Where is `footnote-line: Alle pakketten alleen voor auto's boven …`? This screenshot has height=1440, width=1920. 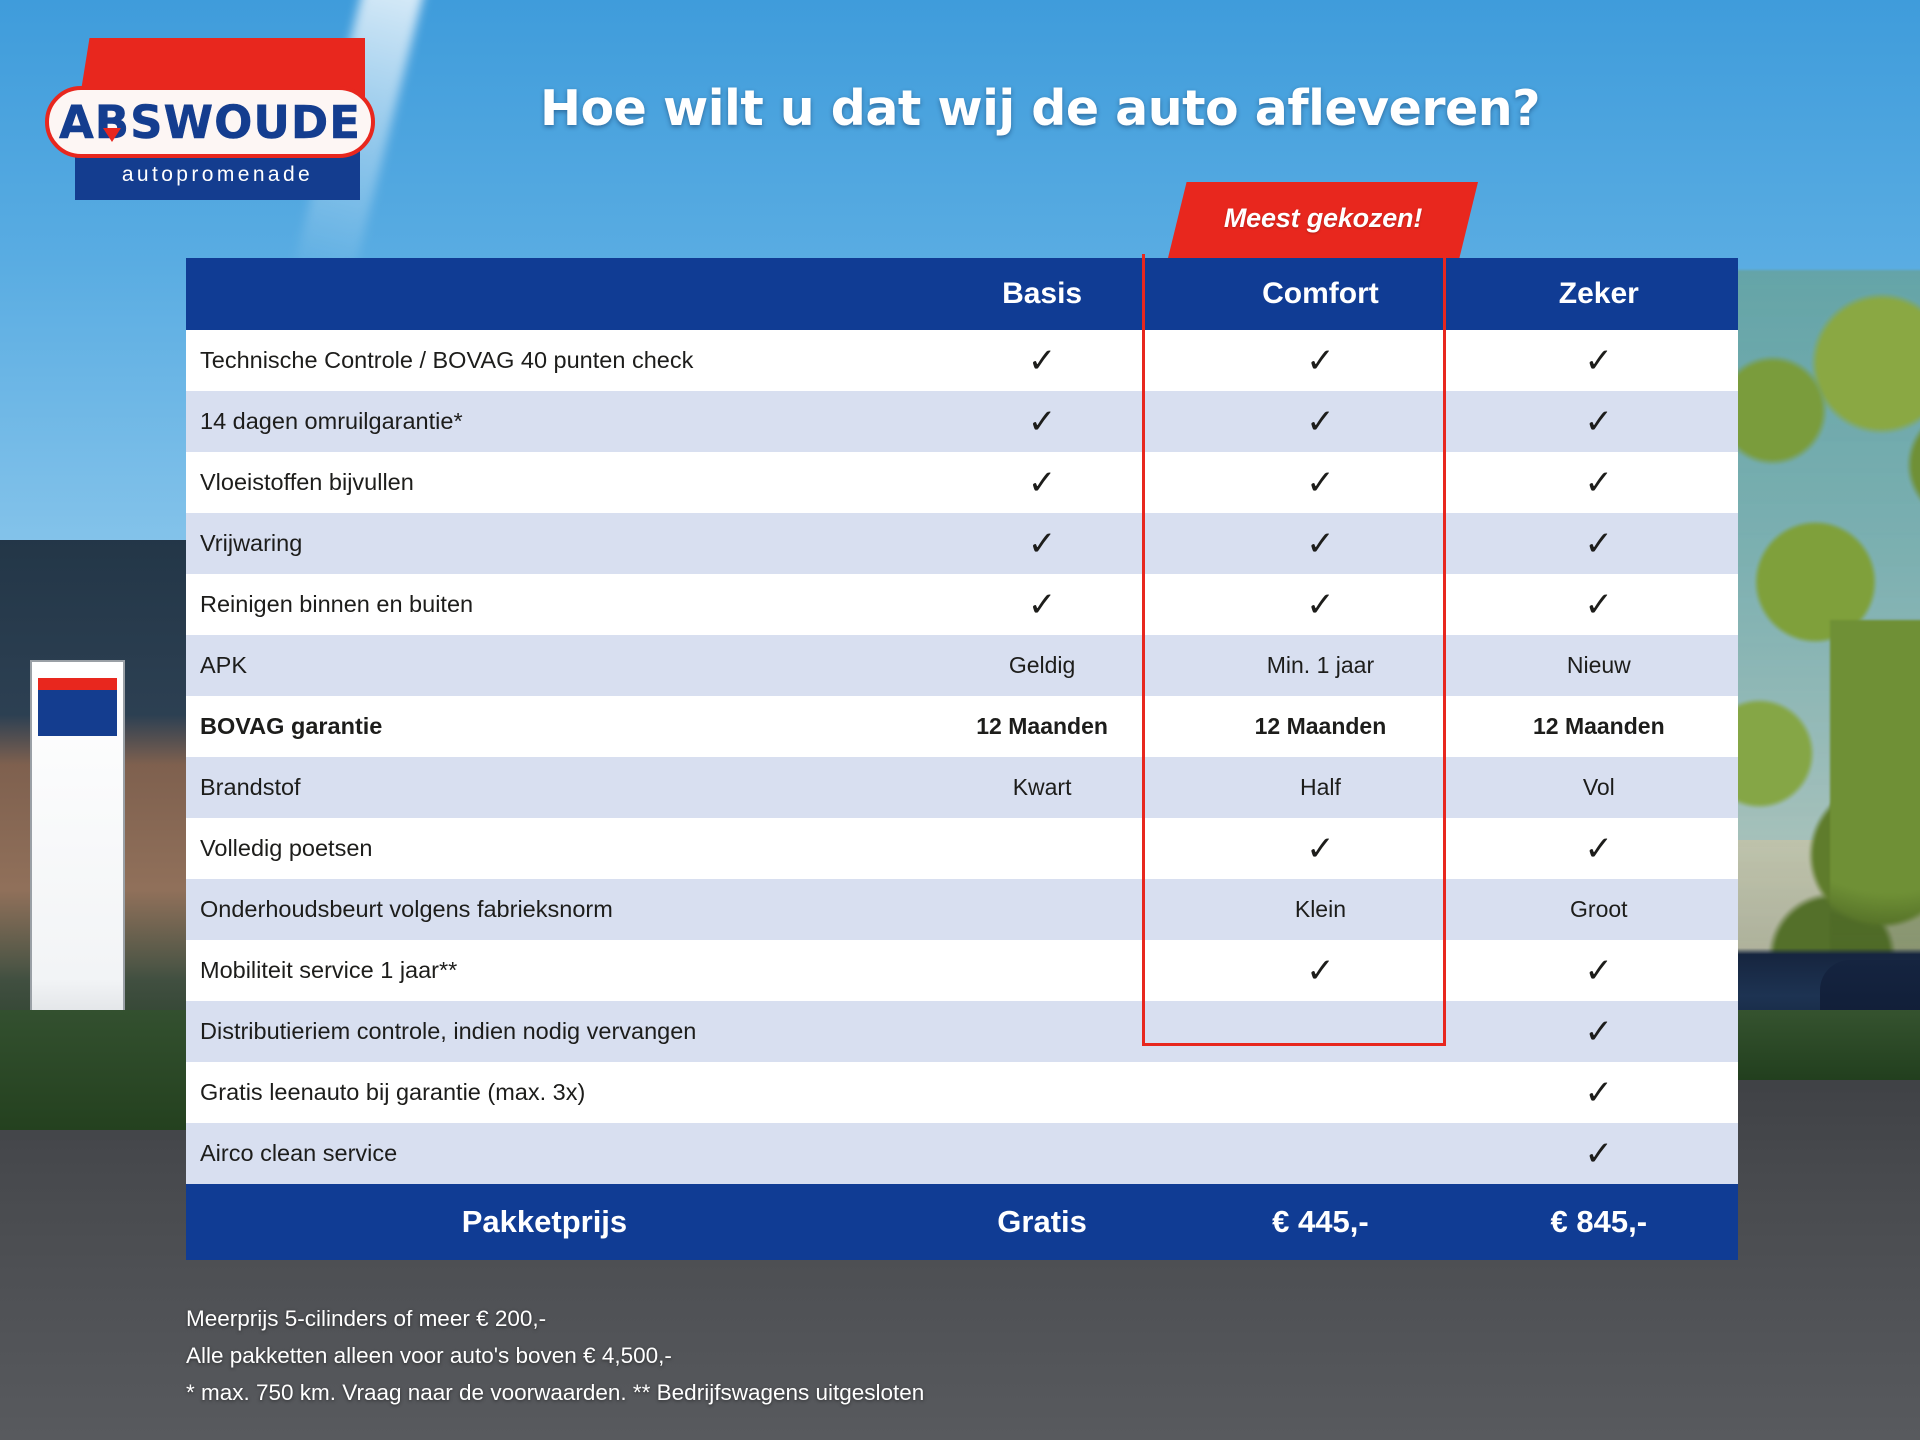
footnote-line: Alle pakketten alleen voor auto's boven … is located at coordinates (429, 1355).